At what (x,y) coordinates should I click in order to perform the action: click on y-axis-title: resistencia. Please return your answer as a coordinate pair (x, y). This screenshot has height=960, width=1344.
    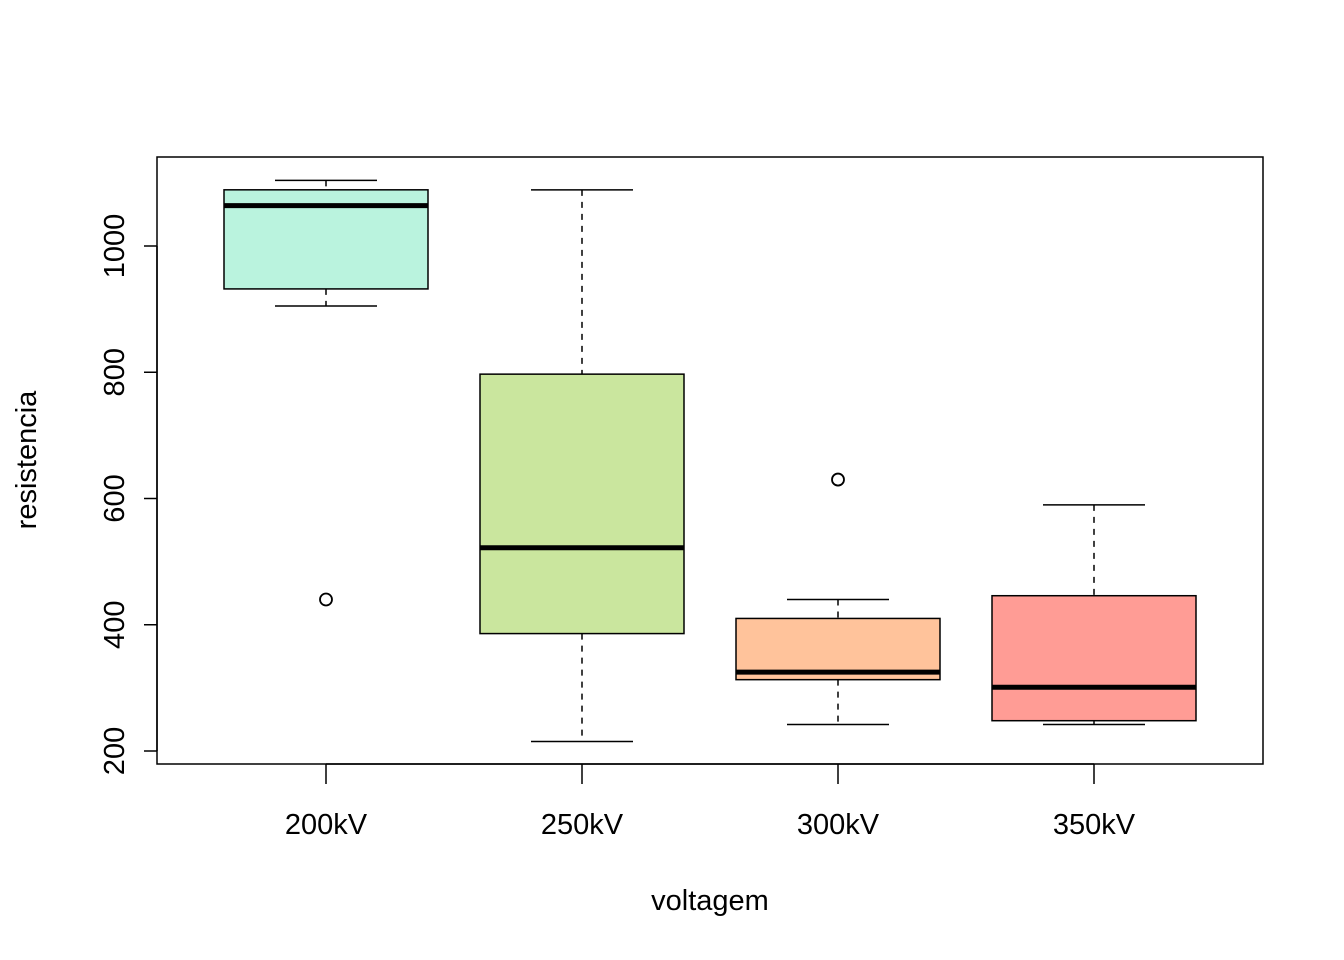
    Looking at the image, I should click on (27, 459).